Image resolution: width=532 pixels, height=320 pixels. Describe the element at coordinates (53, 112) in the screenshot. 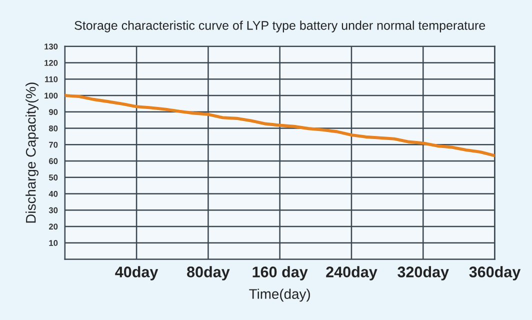

I see `y-tick-label: 90` at that location.